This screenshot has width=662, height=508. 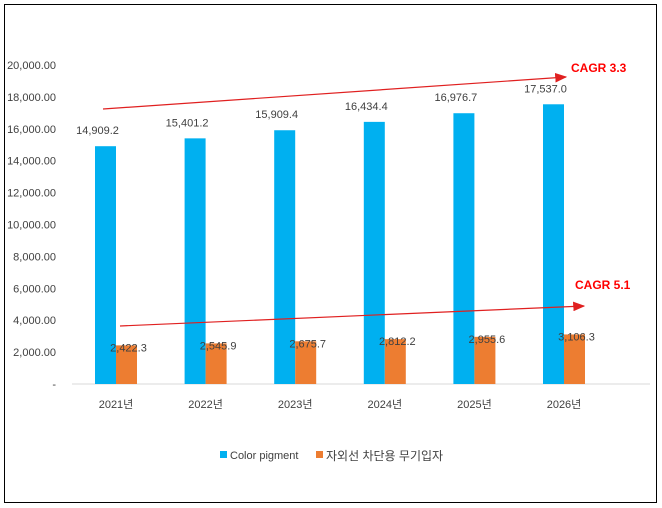 What do you see at coordinates (385, 404) in the screenshot?
I see `x-tick-label: 2024년` at bounding box center [385, 404].